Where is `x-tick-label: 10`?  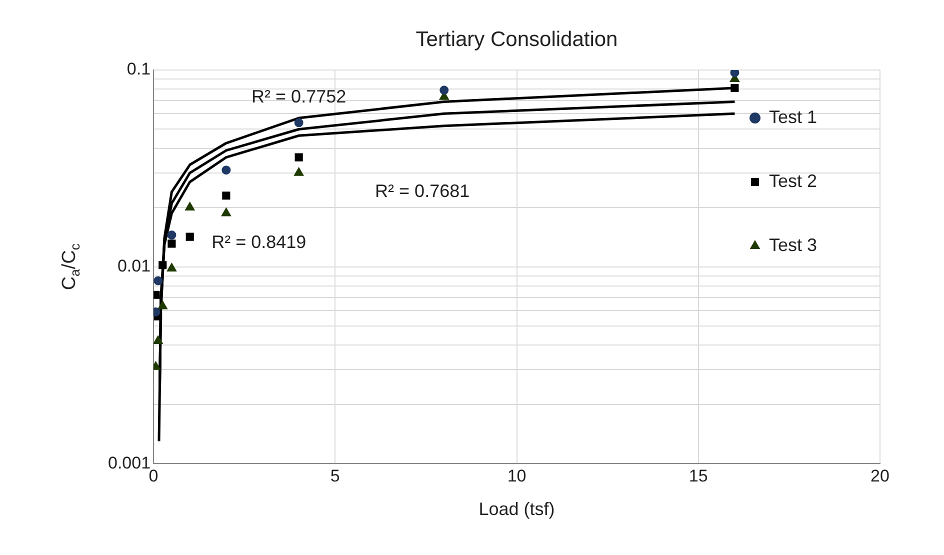
x-tick-label: 10 is located at coordinates (516, 476).